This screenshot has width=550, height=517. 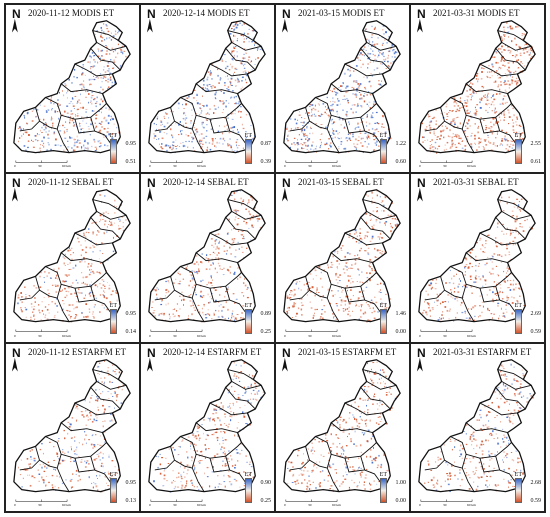 What do you see at coordinates (77, 351) in the screenshot?
I see `panel-title: 2020-11-12 ESTARFM ET` at bounding box center [77, 351].